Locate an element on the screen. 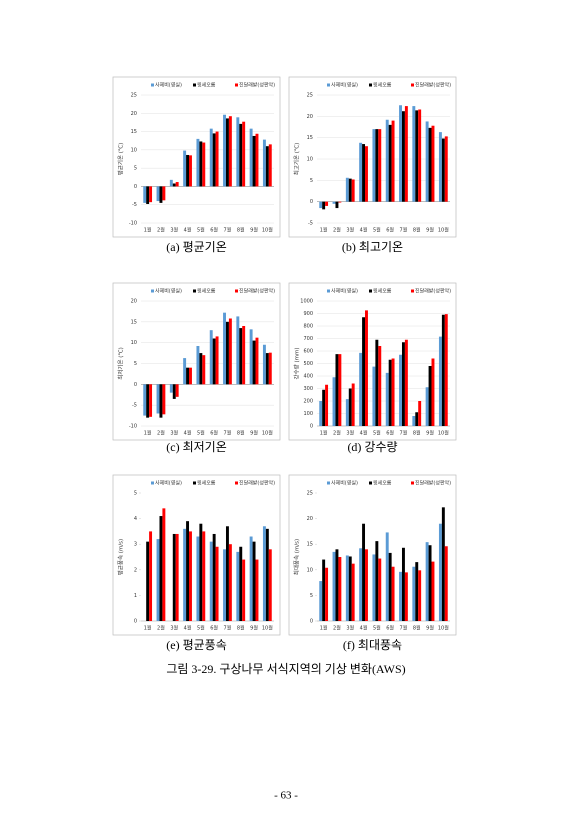 This screenshot has height=840, width=573. x-tick-label: 1월 is located at coordinates (324, 628).